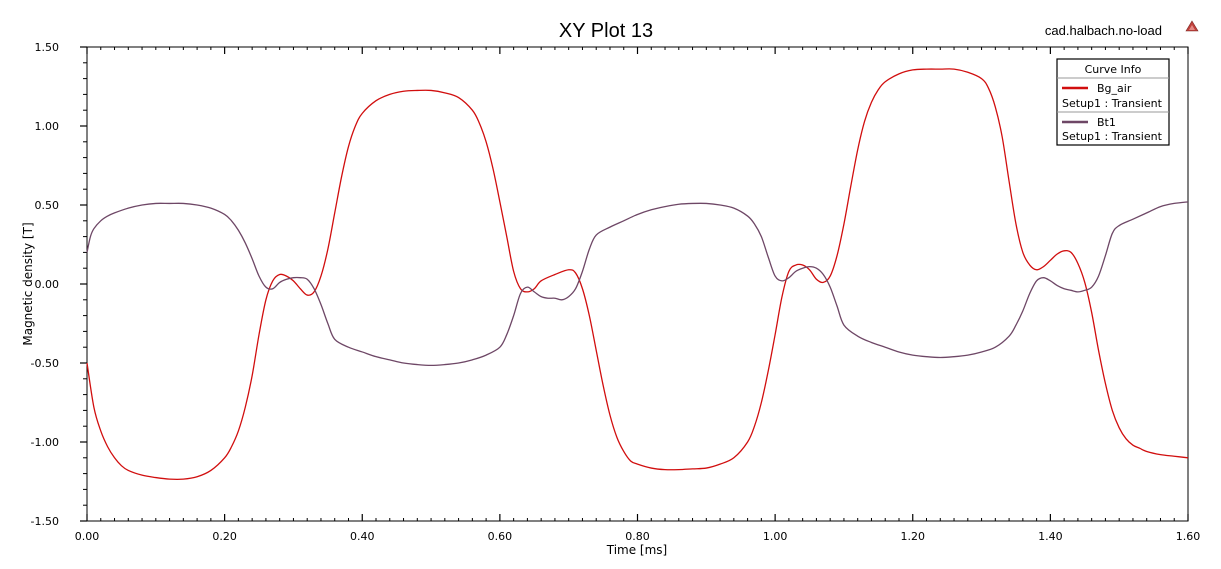 Image resolution: width=1221 pixels, height=569 pixels. Describe the element at coordinates (47, 284) in the screenshot. I see `y-tick-label: 0.00` at that location.